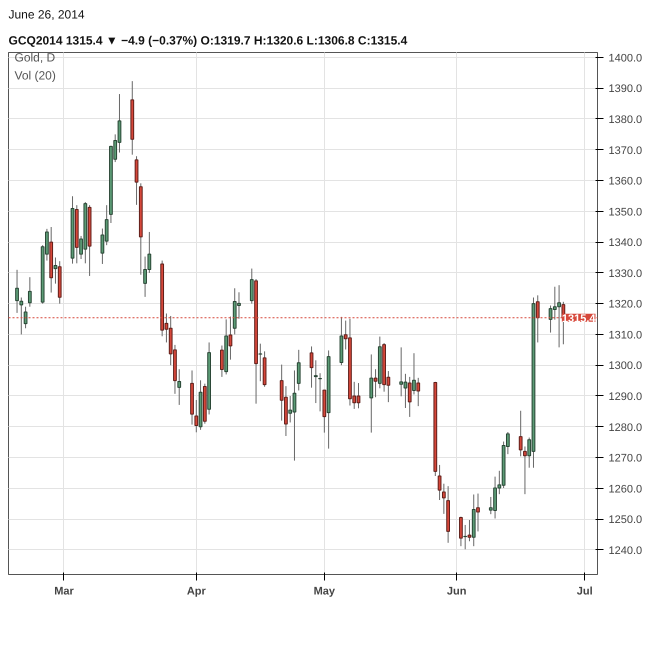  Describe the element at coordinates (456, 592) in the screenshot. I see `x-tick-label: Jun` at that location.